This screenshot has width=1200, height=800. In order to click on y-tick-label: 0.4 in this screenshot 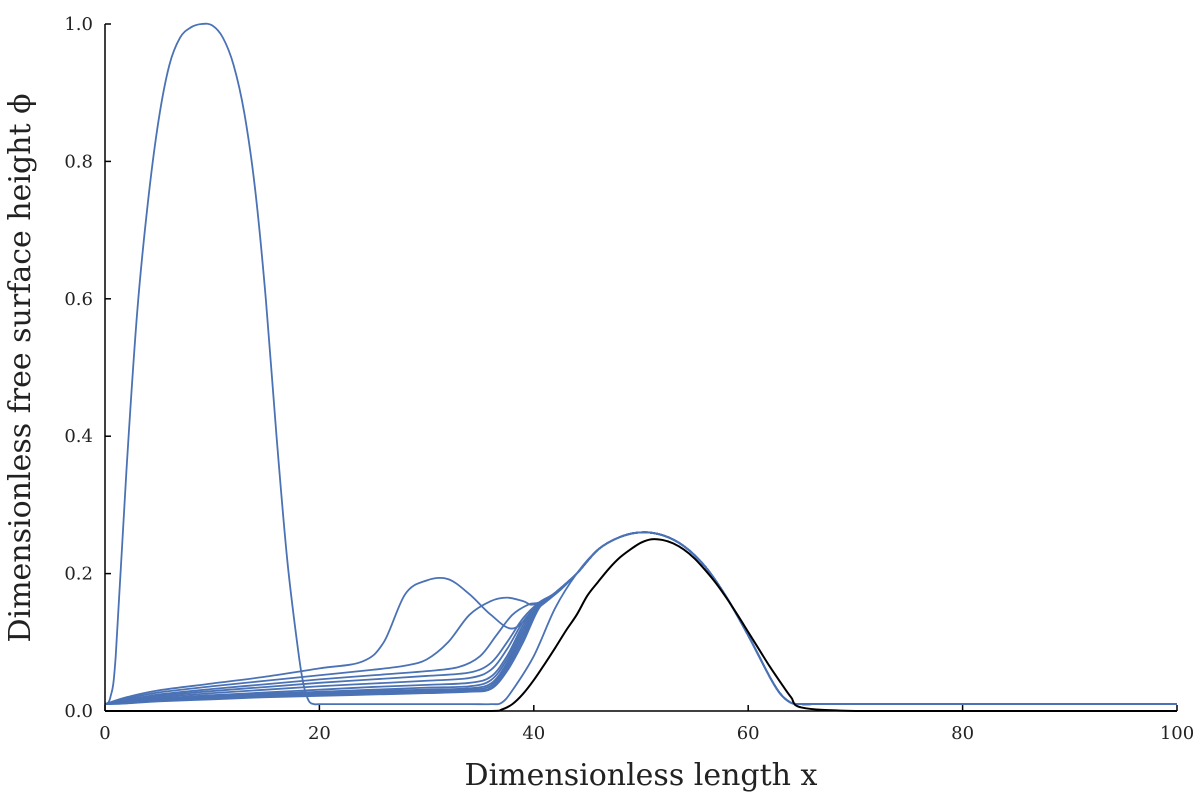, I will do `click(78, 436)`.